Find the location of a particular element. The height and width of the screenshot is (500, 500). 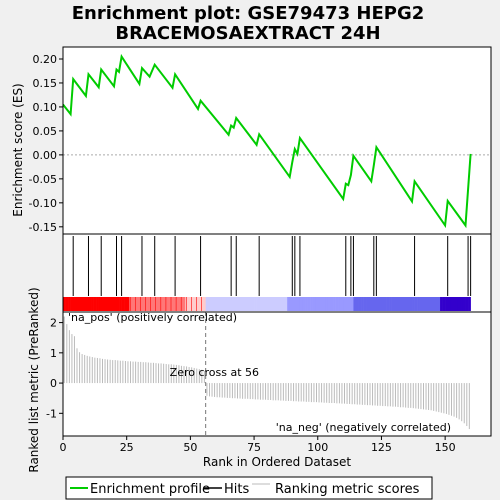

es-y-tick-label: 0.20 is located at coordinates (45, 59).